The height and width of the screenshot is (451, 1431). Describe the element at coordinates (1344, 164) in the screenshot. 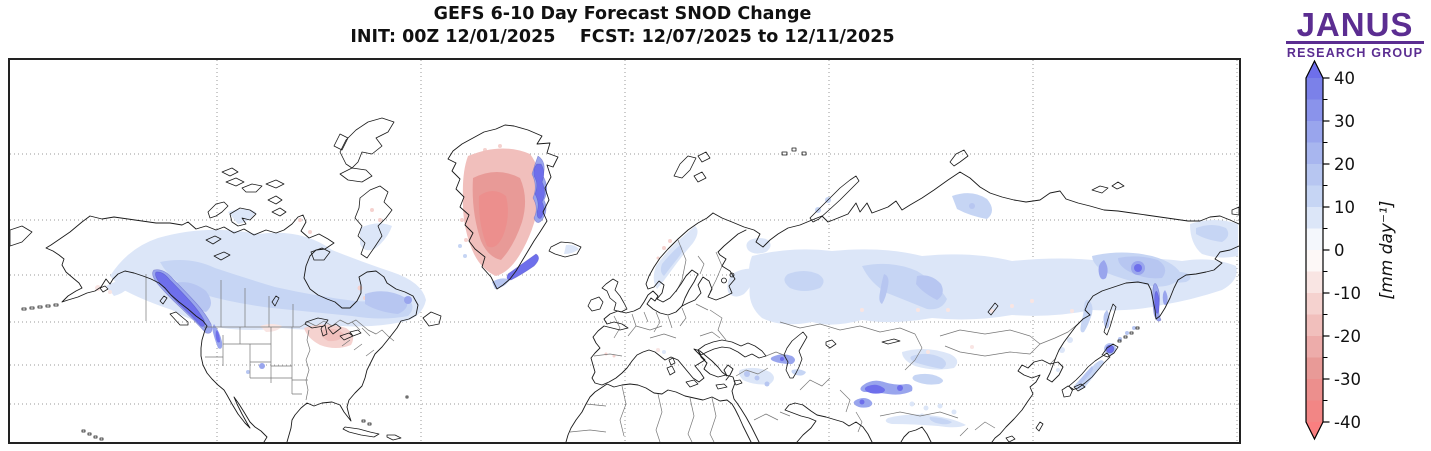

I see `colorbar-tick-label: 20` at that location.